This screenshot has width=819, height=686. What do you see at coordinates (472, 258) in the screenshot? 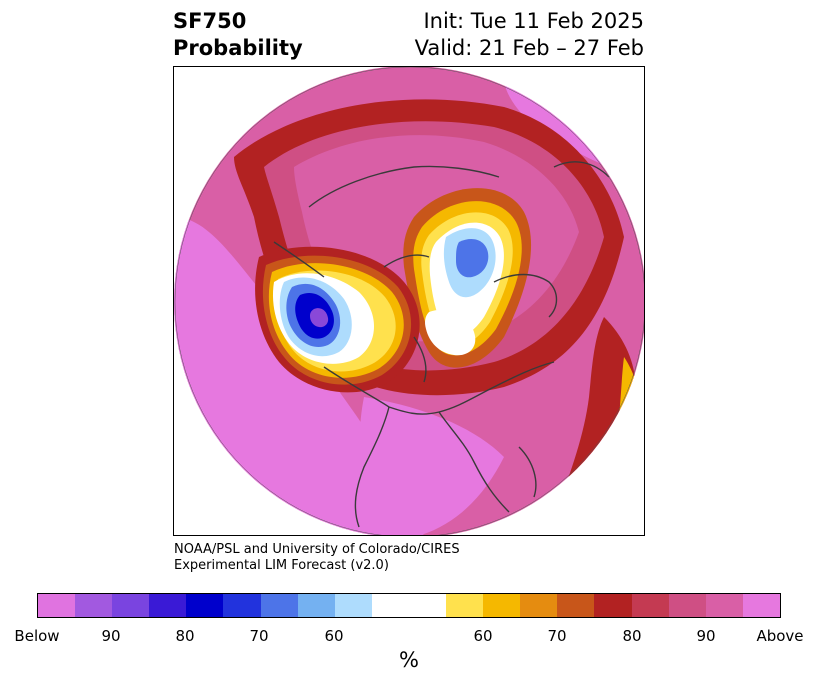
I see `blue-arctic` at bounding box center [472, 258].